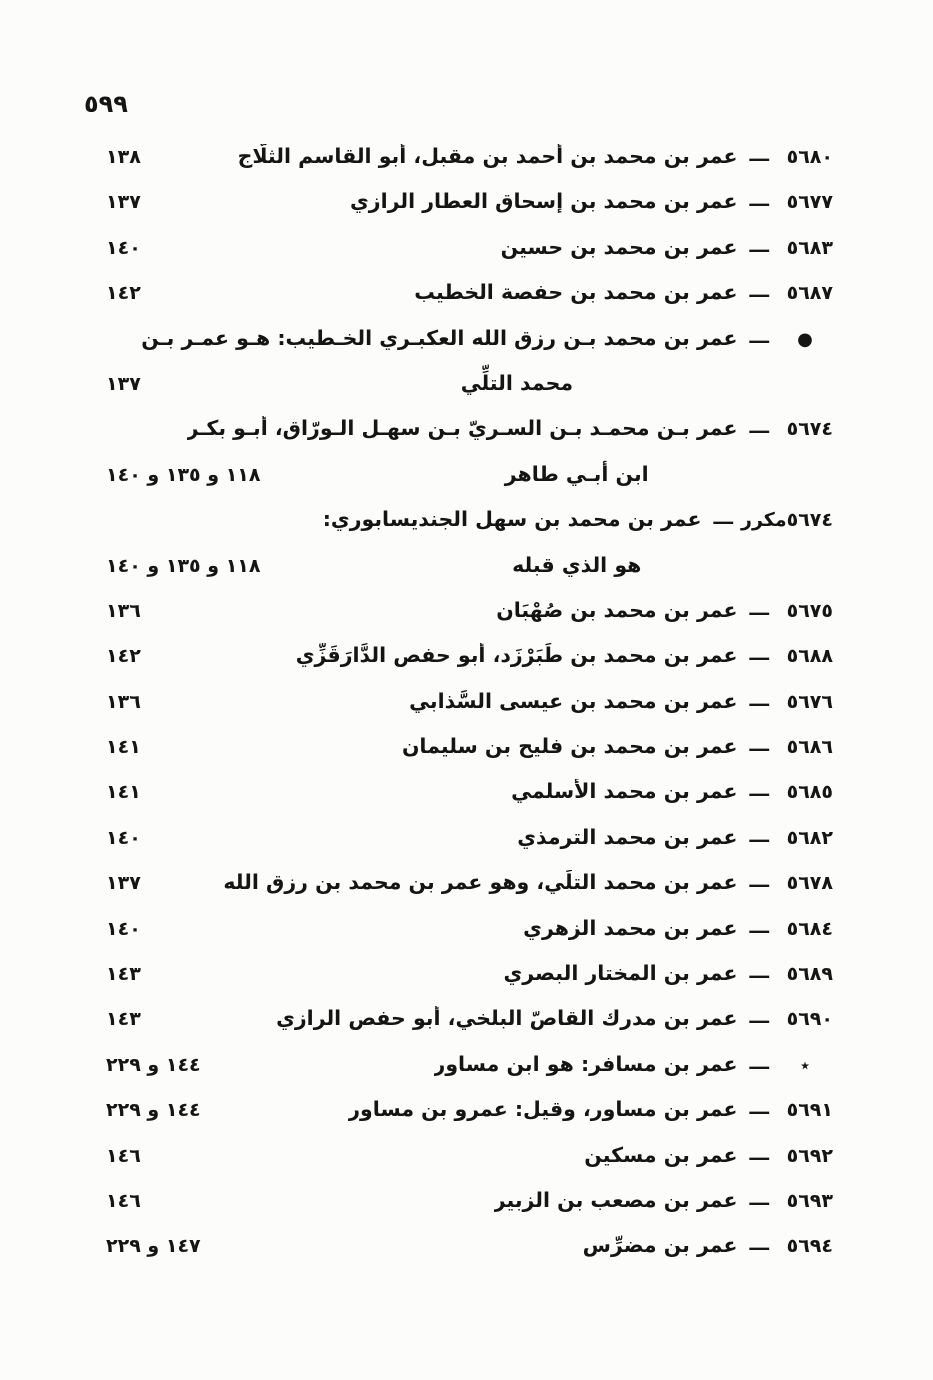 The width and height of the screenshot is (933, 1380). I want to click on entry-name: عمر بن محمد الزهري, so click(630, 927).